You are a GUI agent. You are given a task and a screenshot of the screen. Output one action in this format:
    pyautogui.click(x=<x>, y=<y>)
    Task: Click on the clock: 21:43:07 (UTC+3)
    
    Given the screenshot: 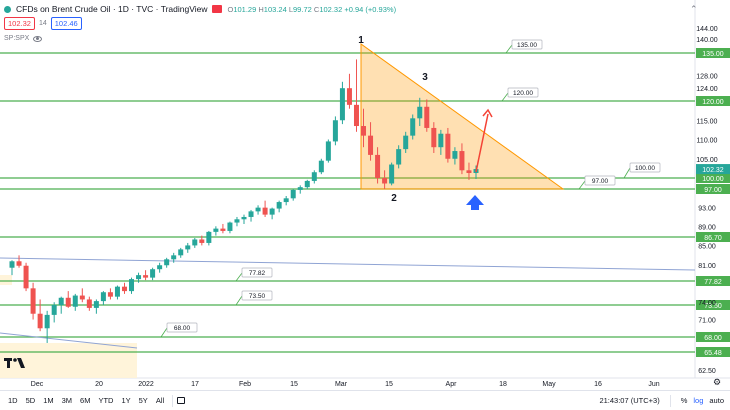 What is the action you would take?
    pyautogui.click(x=629, y=400)
    